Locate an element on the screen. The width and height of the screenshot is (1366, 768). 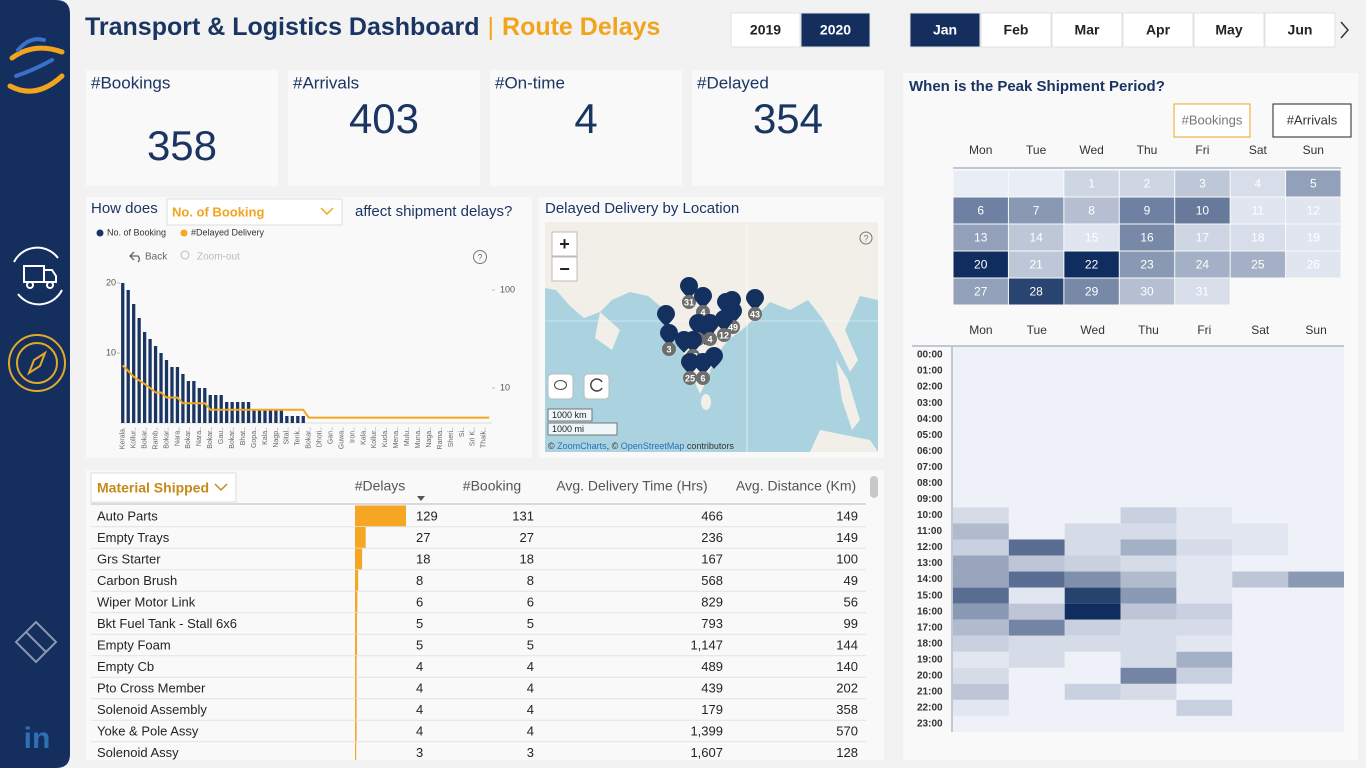
filter-button-label: 2020 is located at coordinates (835, 30).